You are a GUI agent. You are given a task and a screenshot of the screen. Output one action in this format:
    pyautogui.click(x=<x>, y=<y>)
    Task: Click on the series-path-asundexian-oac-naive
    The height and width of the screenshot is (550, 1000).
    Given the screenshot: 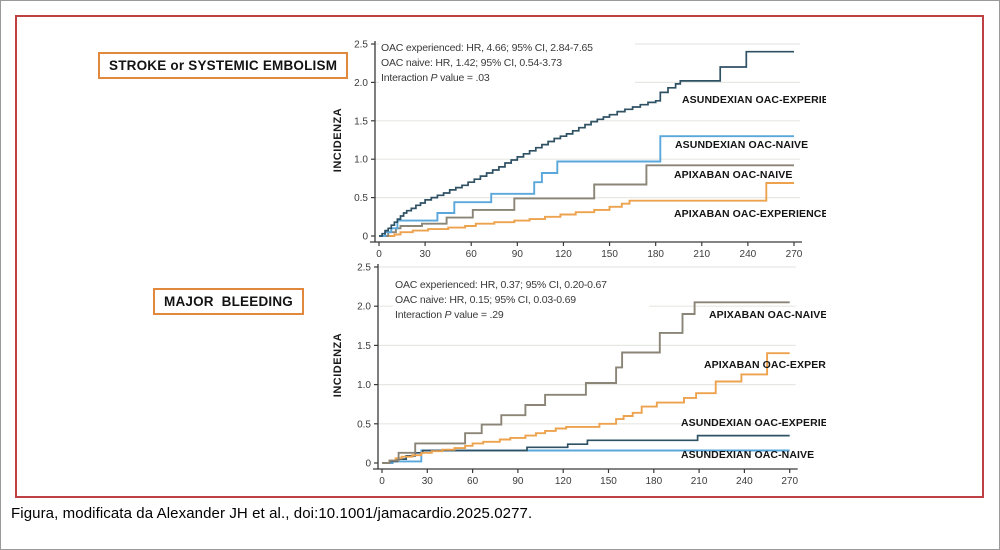 What is the action you would take?
    pyautogui.click(x=586, y=186)
    